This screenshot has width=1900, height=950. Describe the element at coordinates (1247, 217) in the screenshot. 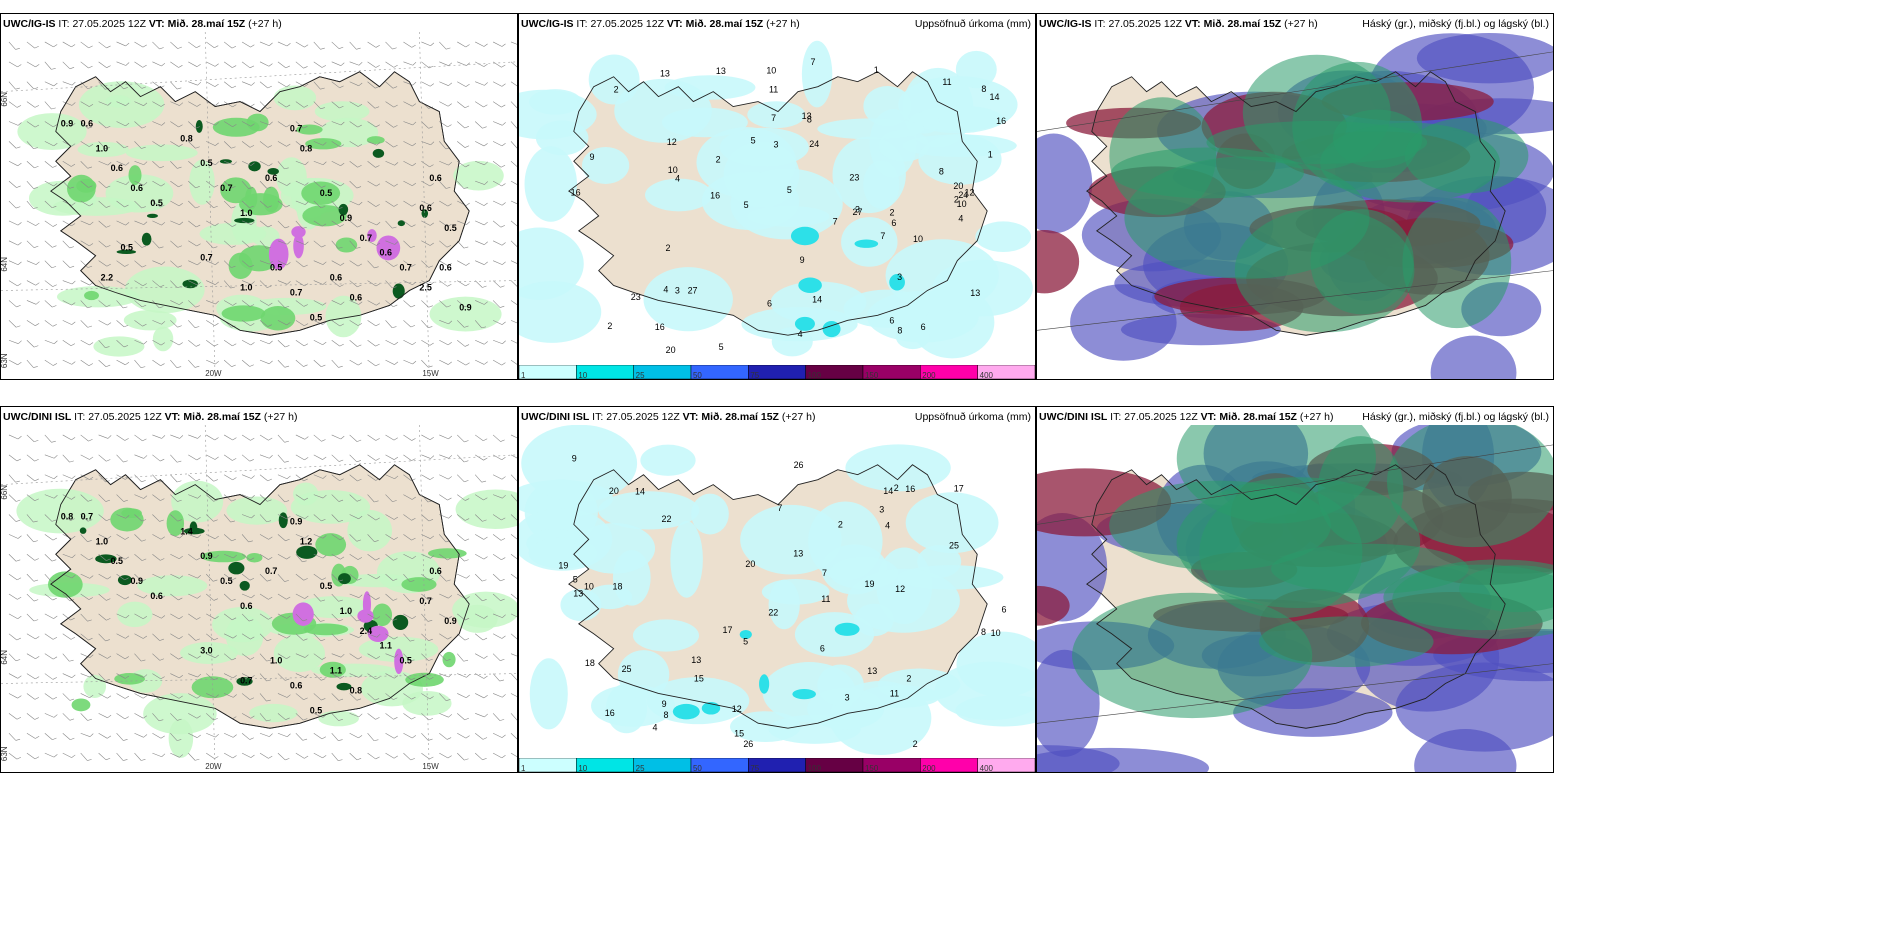

I see `cloud-high` at that location.